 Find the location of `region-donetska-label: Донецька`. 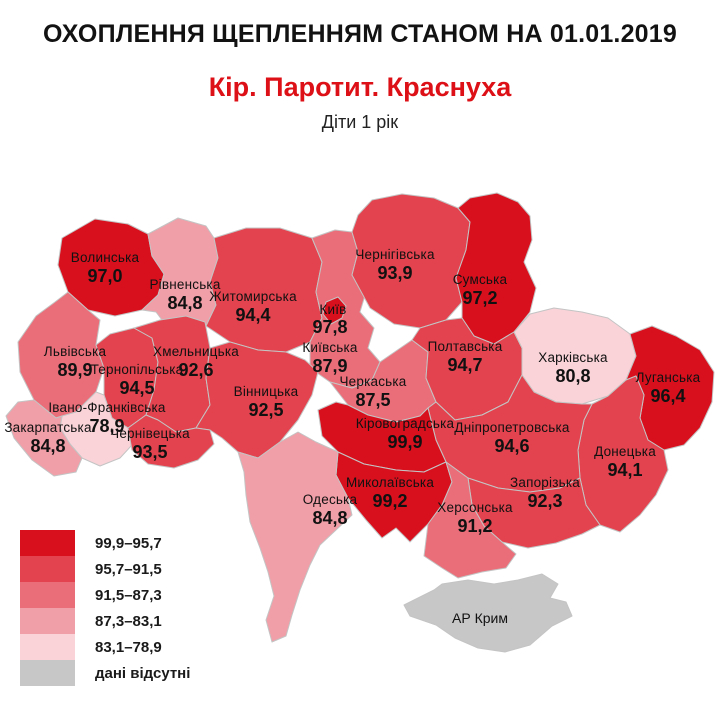

region-donetska-label: Донецька is located at coordinates (625, 451).